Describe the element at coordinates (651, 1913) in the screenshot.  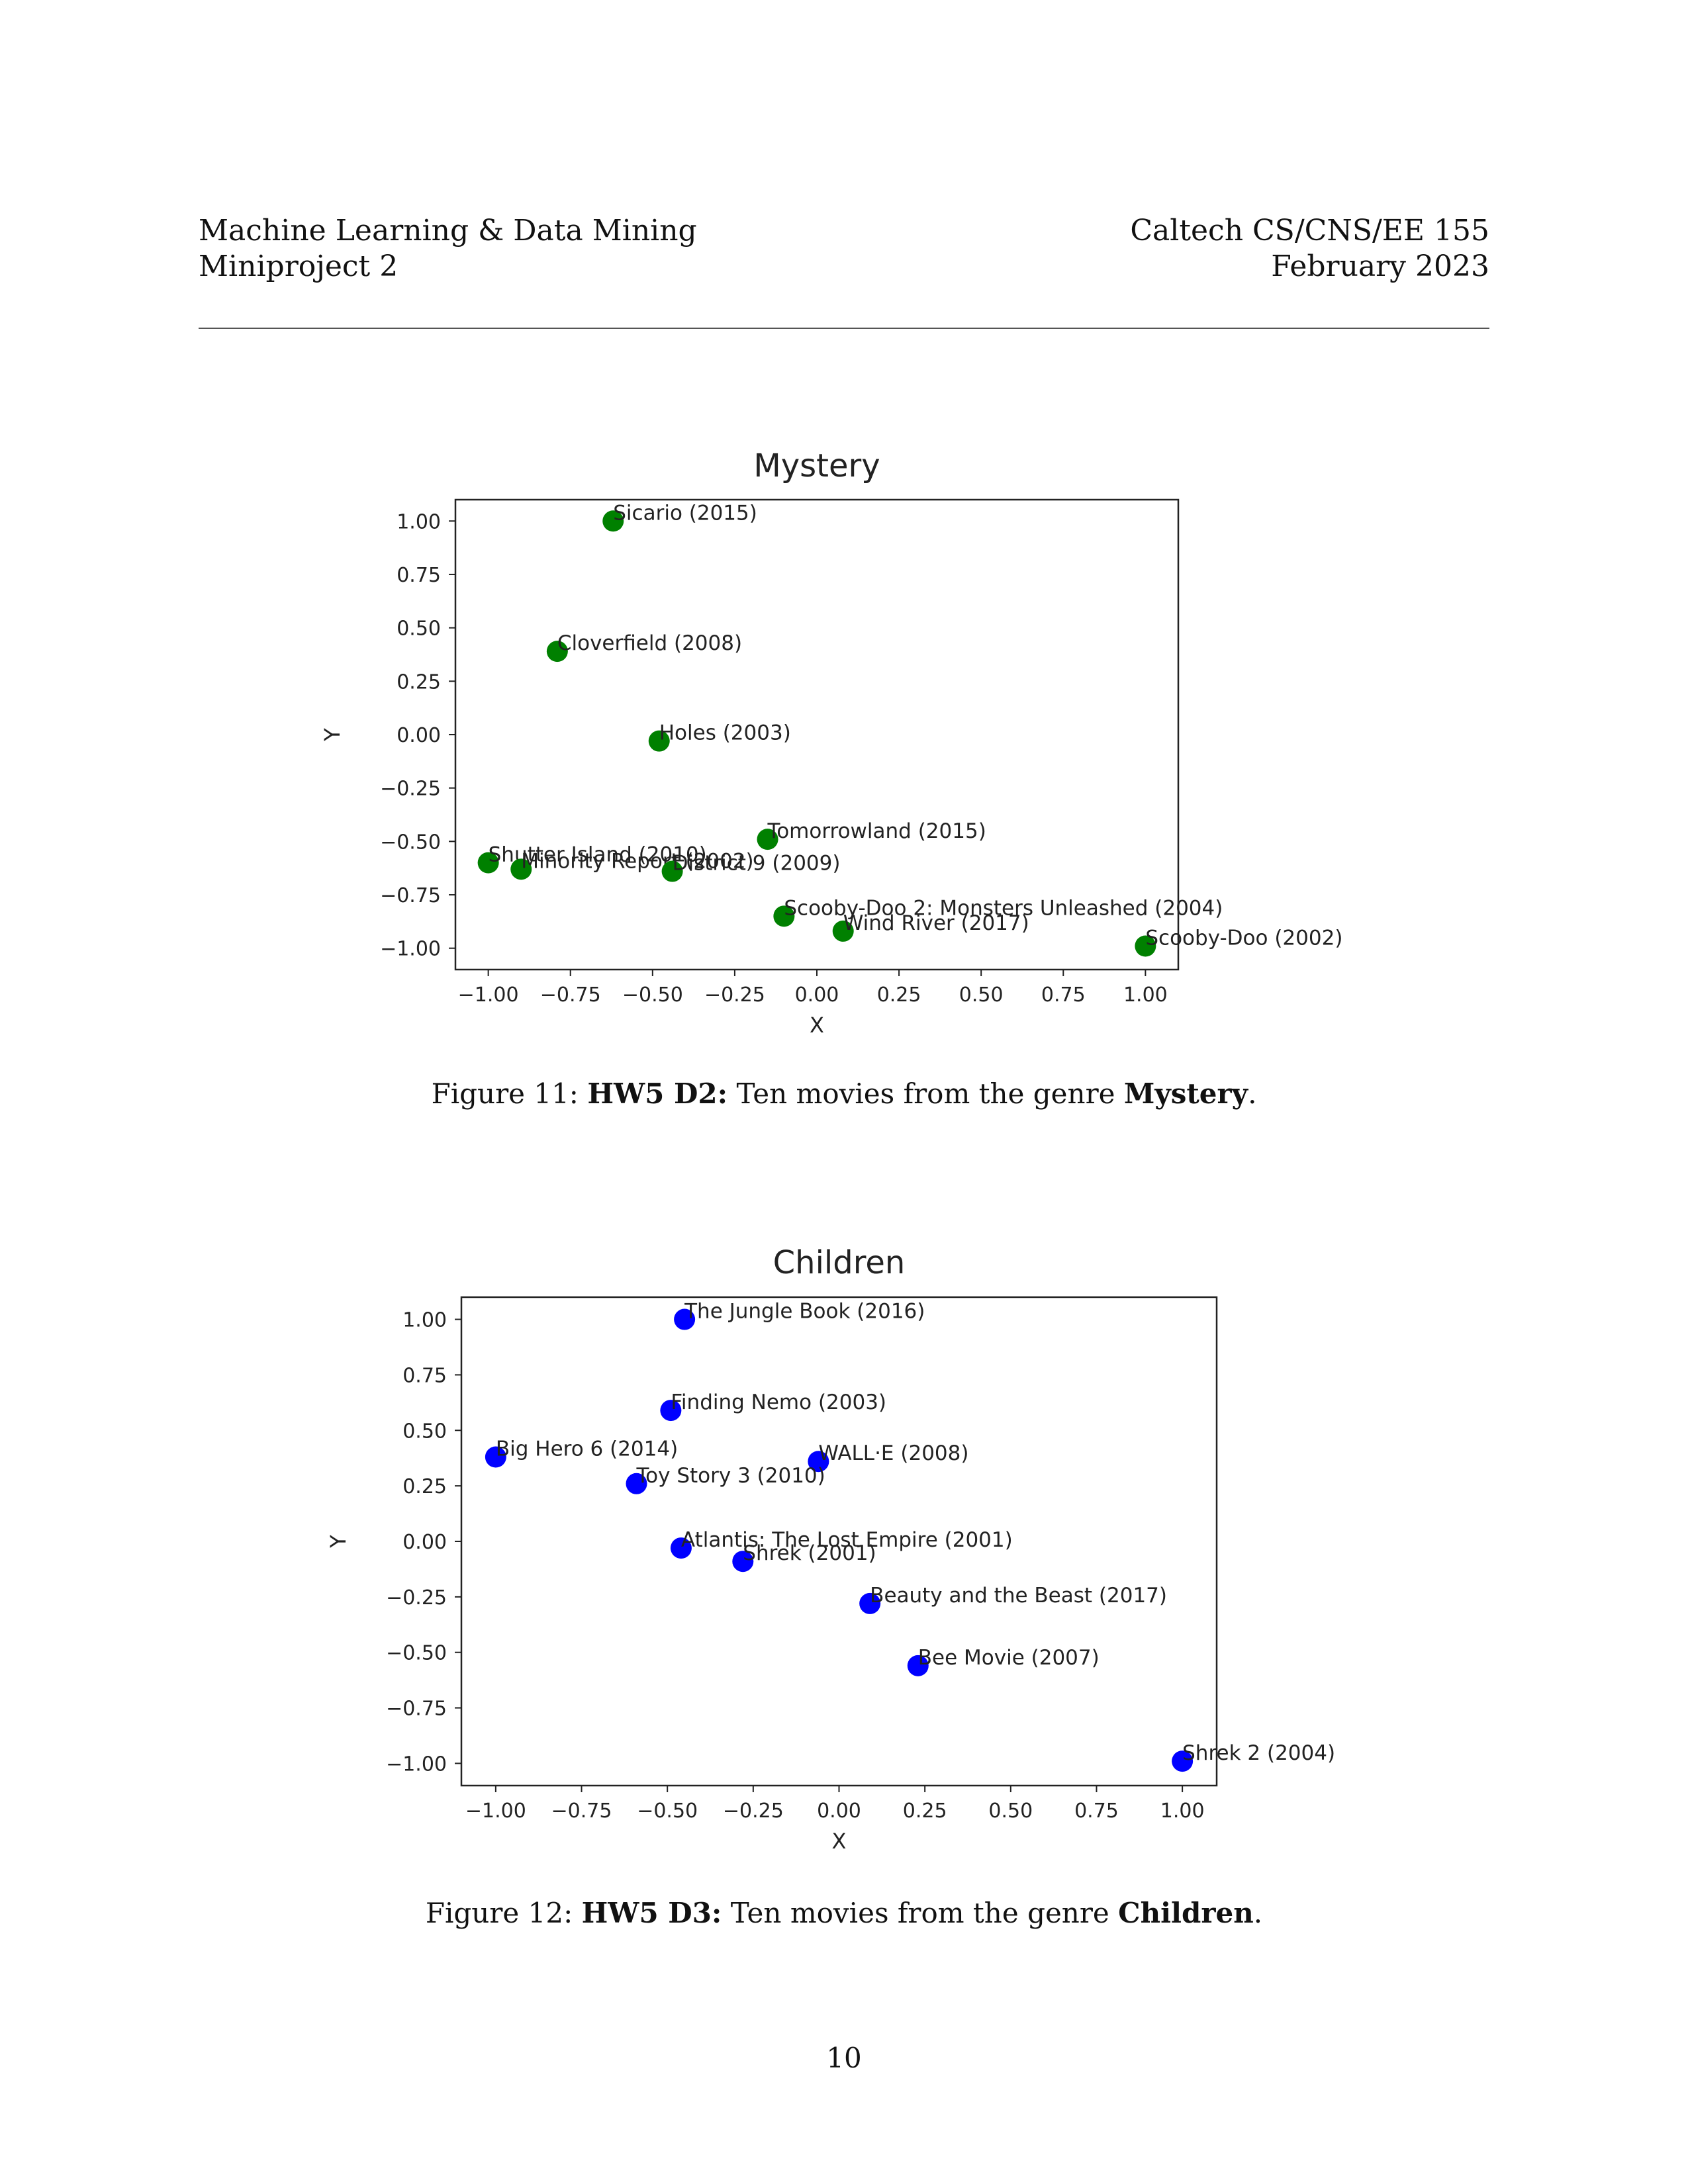
I see `caption-label: HW5 D3:` at that location.